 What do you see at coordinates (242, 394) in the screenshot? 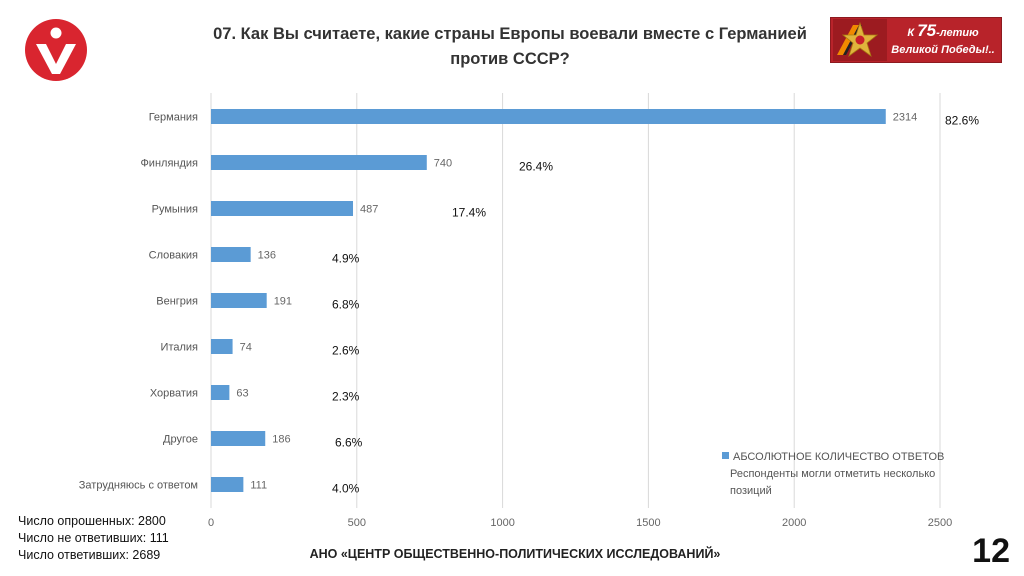
I see `data-label: 63` at bounding box center [242, 394].